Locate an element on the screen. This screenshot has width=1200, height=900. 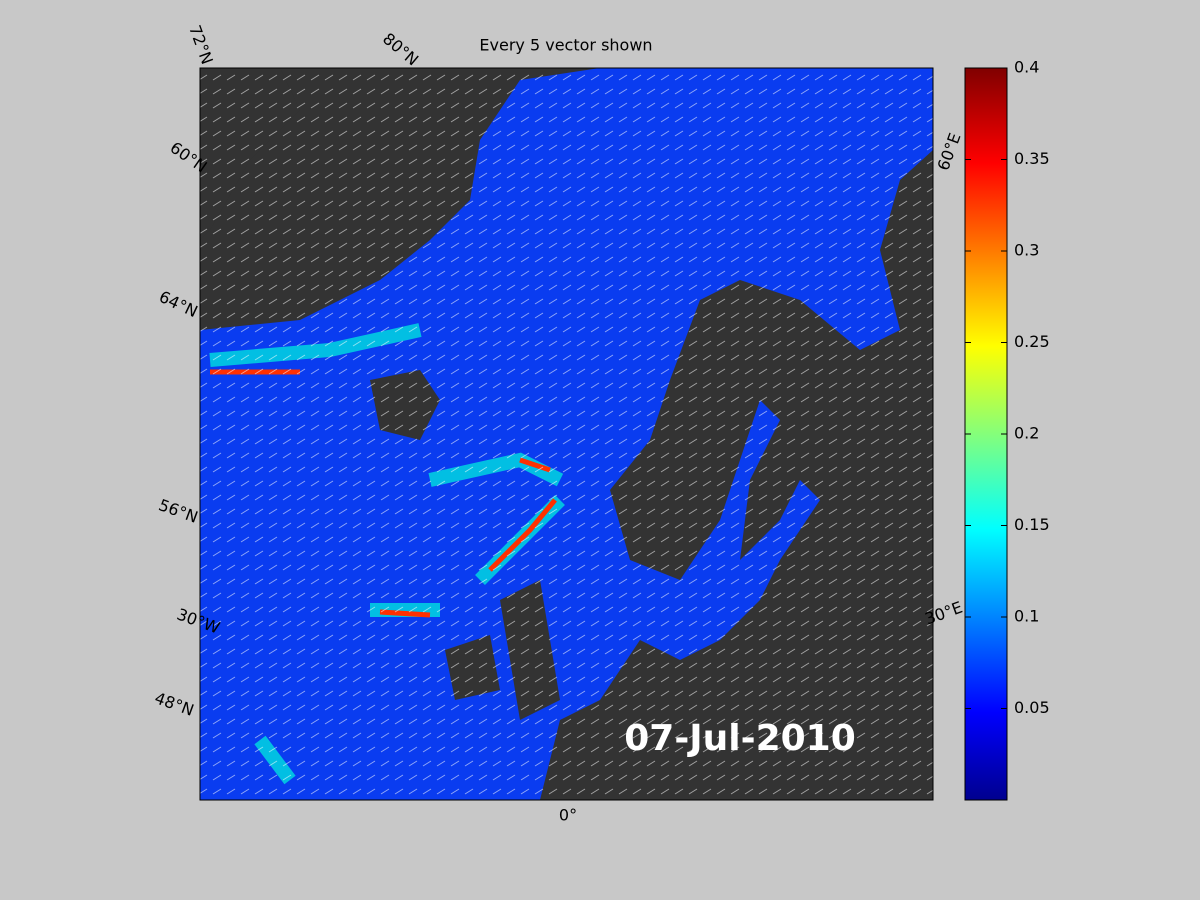
tick-label: 0.35 is located at coordinates (1032, 158).